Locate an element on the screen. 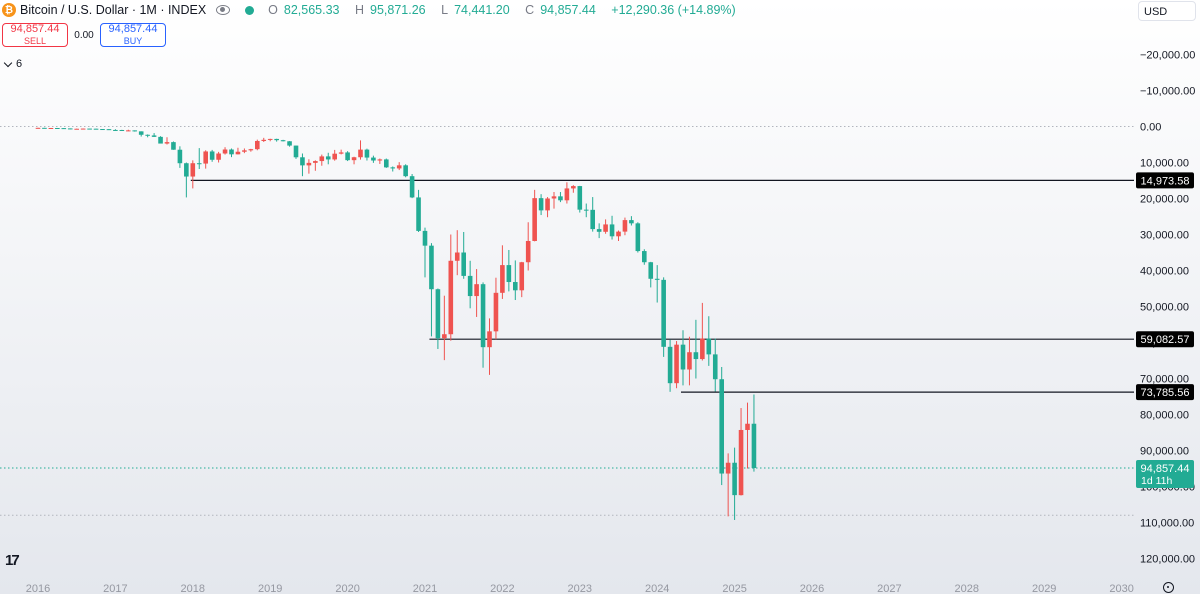 This screenshot has width=1200, height=594. tradingview-logo-icon: 17 is located at coordinates (12, 560).